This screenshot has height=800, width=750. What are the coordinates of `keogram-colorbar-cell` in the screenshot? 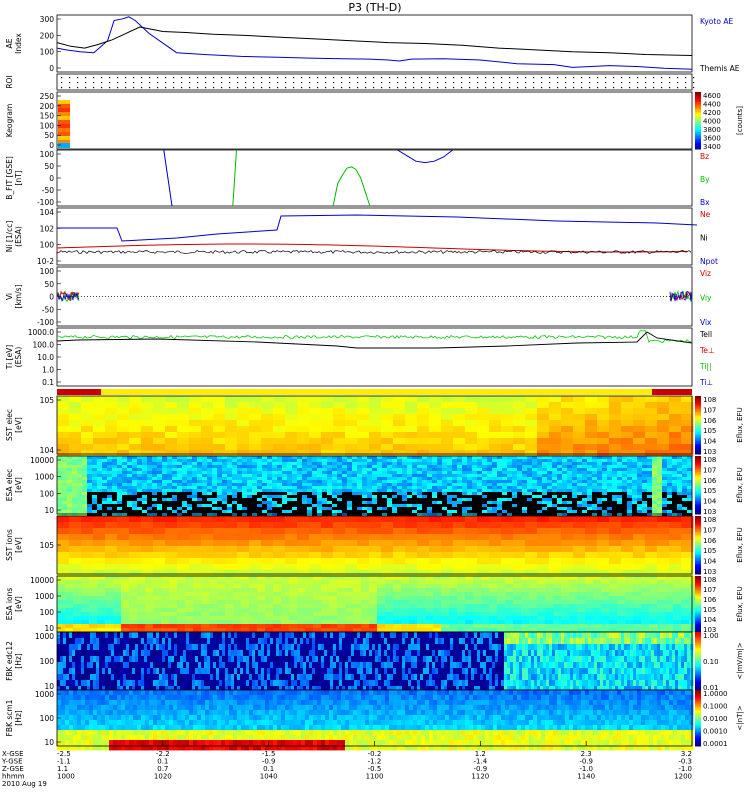 It's located at (698, 97).